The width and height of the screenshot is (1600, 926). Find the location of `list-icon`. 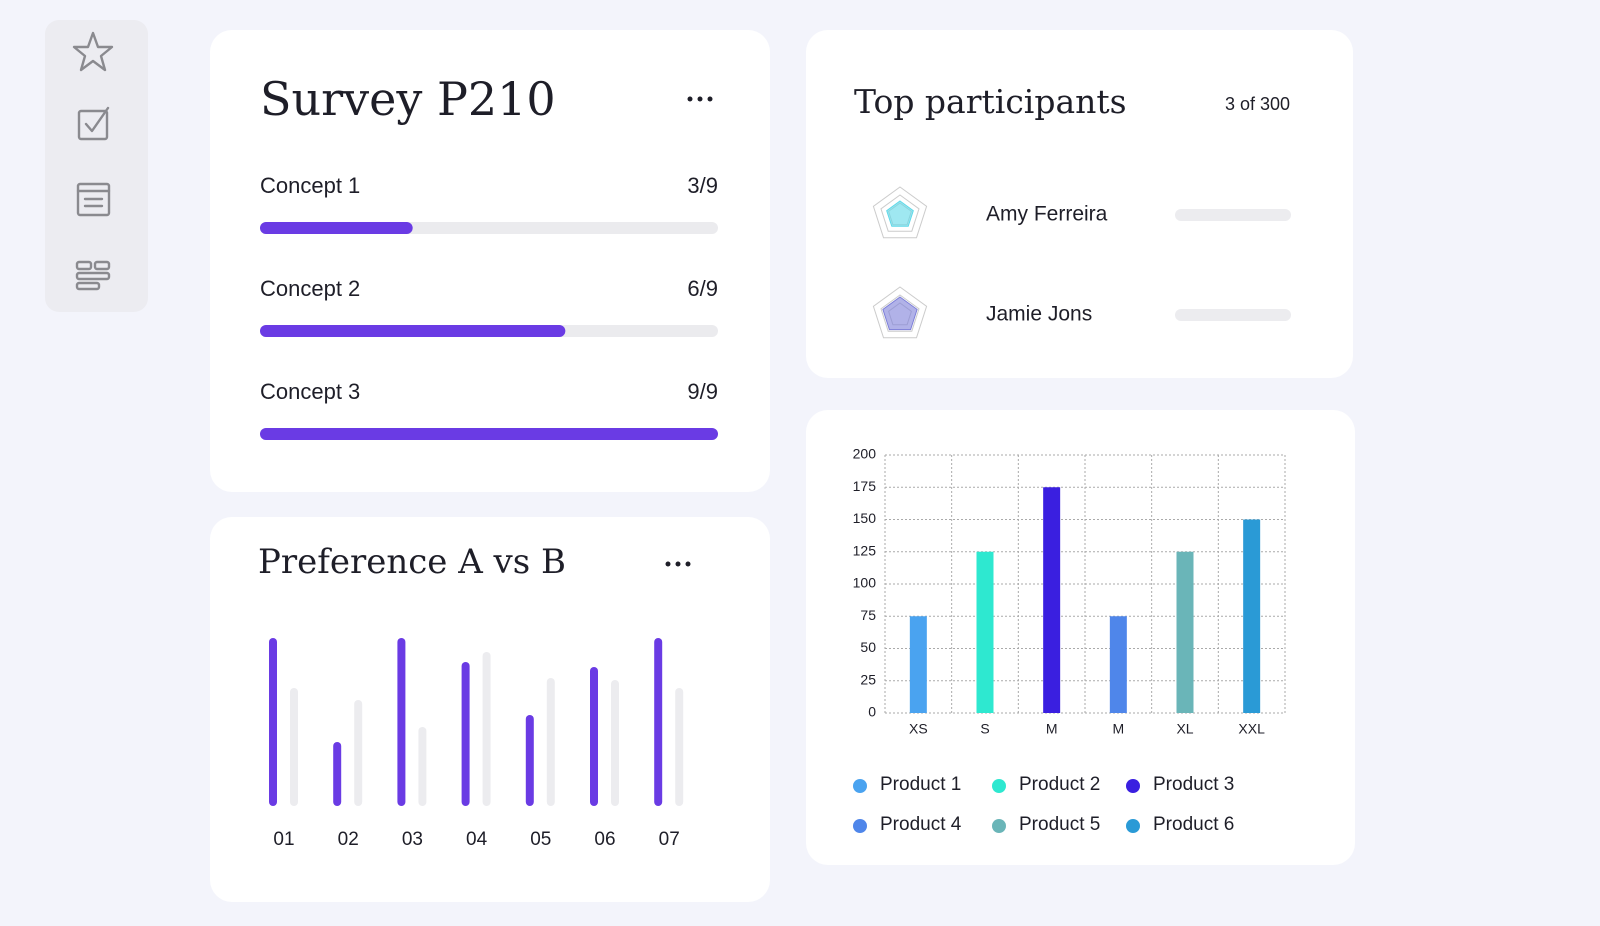

list-icon is located at coordinates (93, 199).